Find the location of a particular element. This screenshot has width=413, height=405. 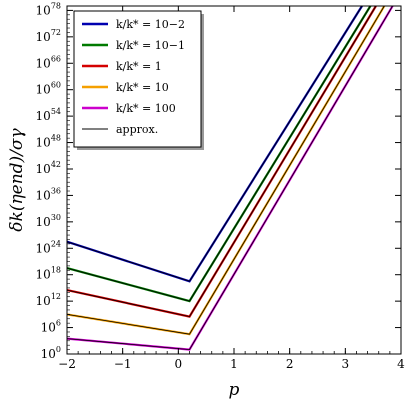

y-tick-label-13: 1078 is located at coordinates (48, 9).